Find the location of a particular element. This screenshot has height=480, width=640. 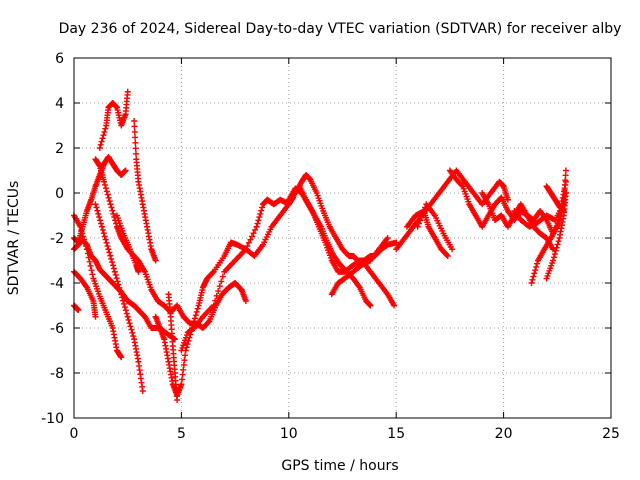

x-tick-label: 0 is located at coordinates (74, 434).